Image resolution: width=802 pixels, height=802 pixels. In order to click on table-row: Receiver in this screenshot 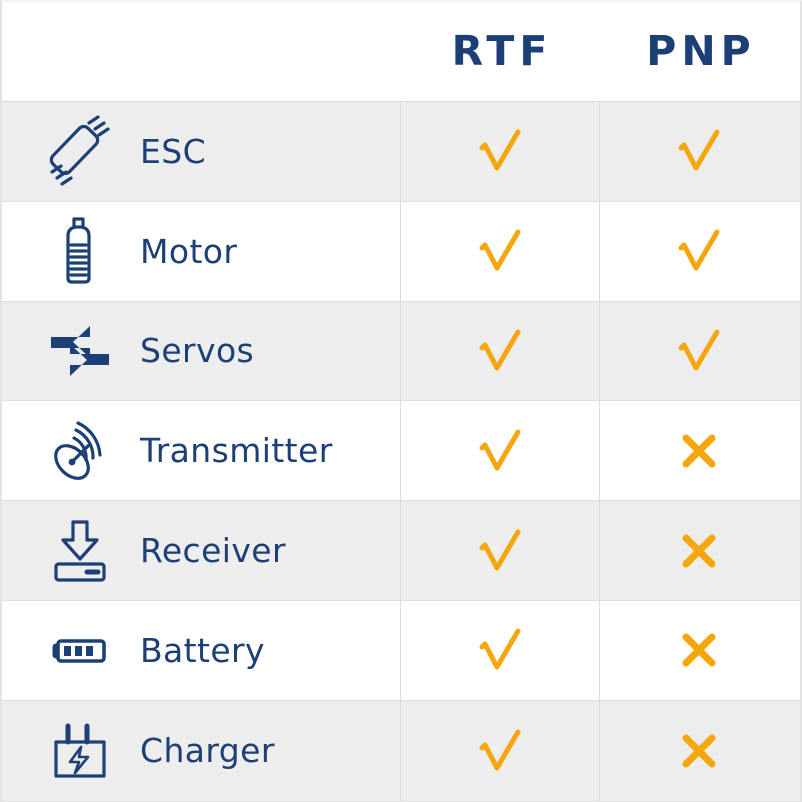, I will do `click(401, 551)`.